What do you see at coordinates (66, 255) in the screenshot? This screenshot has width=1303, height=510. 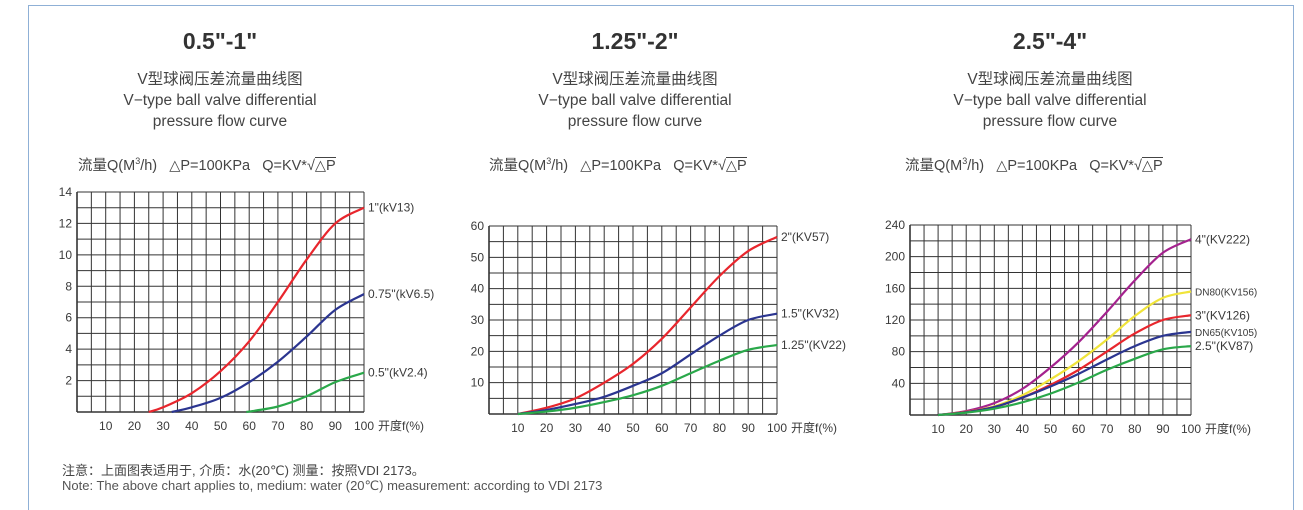 I see `y-tick-label: 10` at bounding box center [66, 255].